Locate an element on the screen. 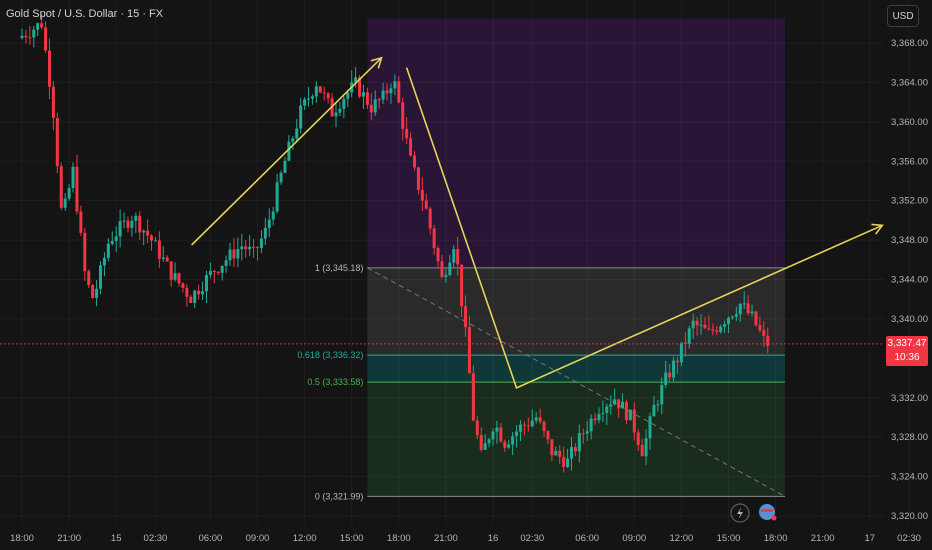 The height and width of the screenshot is (550, 932). bar-countdown: 10:36 is located at coordinates (907, 357).